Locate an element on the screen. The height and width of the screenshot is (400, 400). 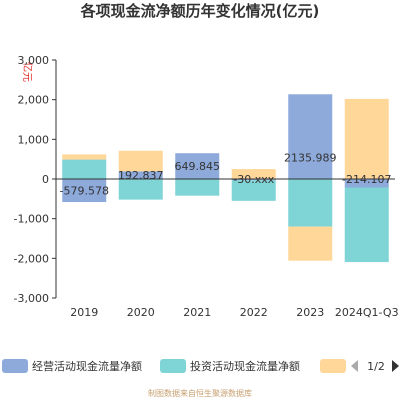
x-tick-label: 2022 is located at coordinates (254, 312).